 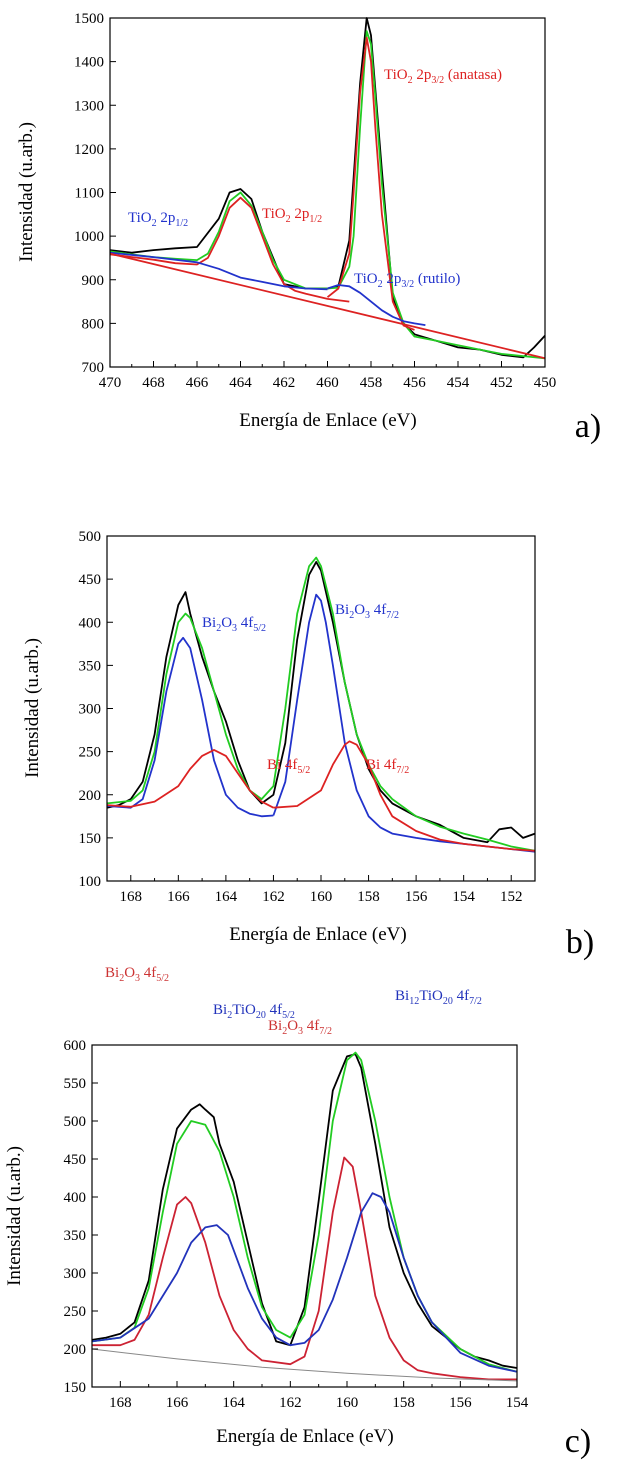 What do you see at coordinates (75, 1198) in the screenshot?
I see `y-tick-label: 400` at bounding box center [75, 1198].